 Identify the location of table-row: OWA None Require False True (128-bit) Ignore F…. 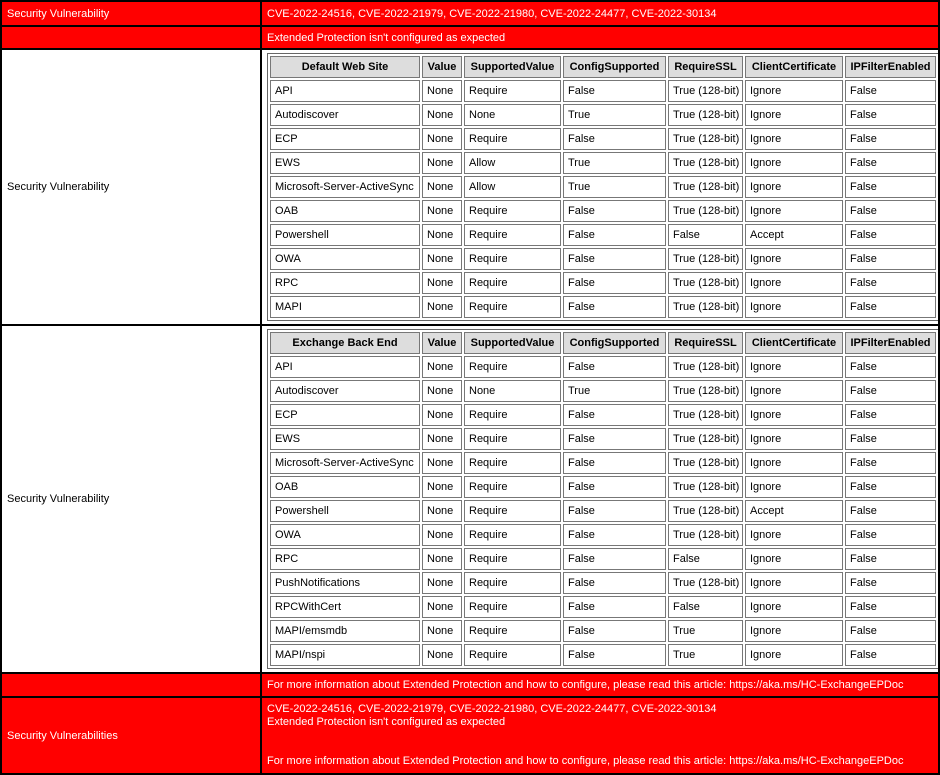
(603, 535).